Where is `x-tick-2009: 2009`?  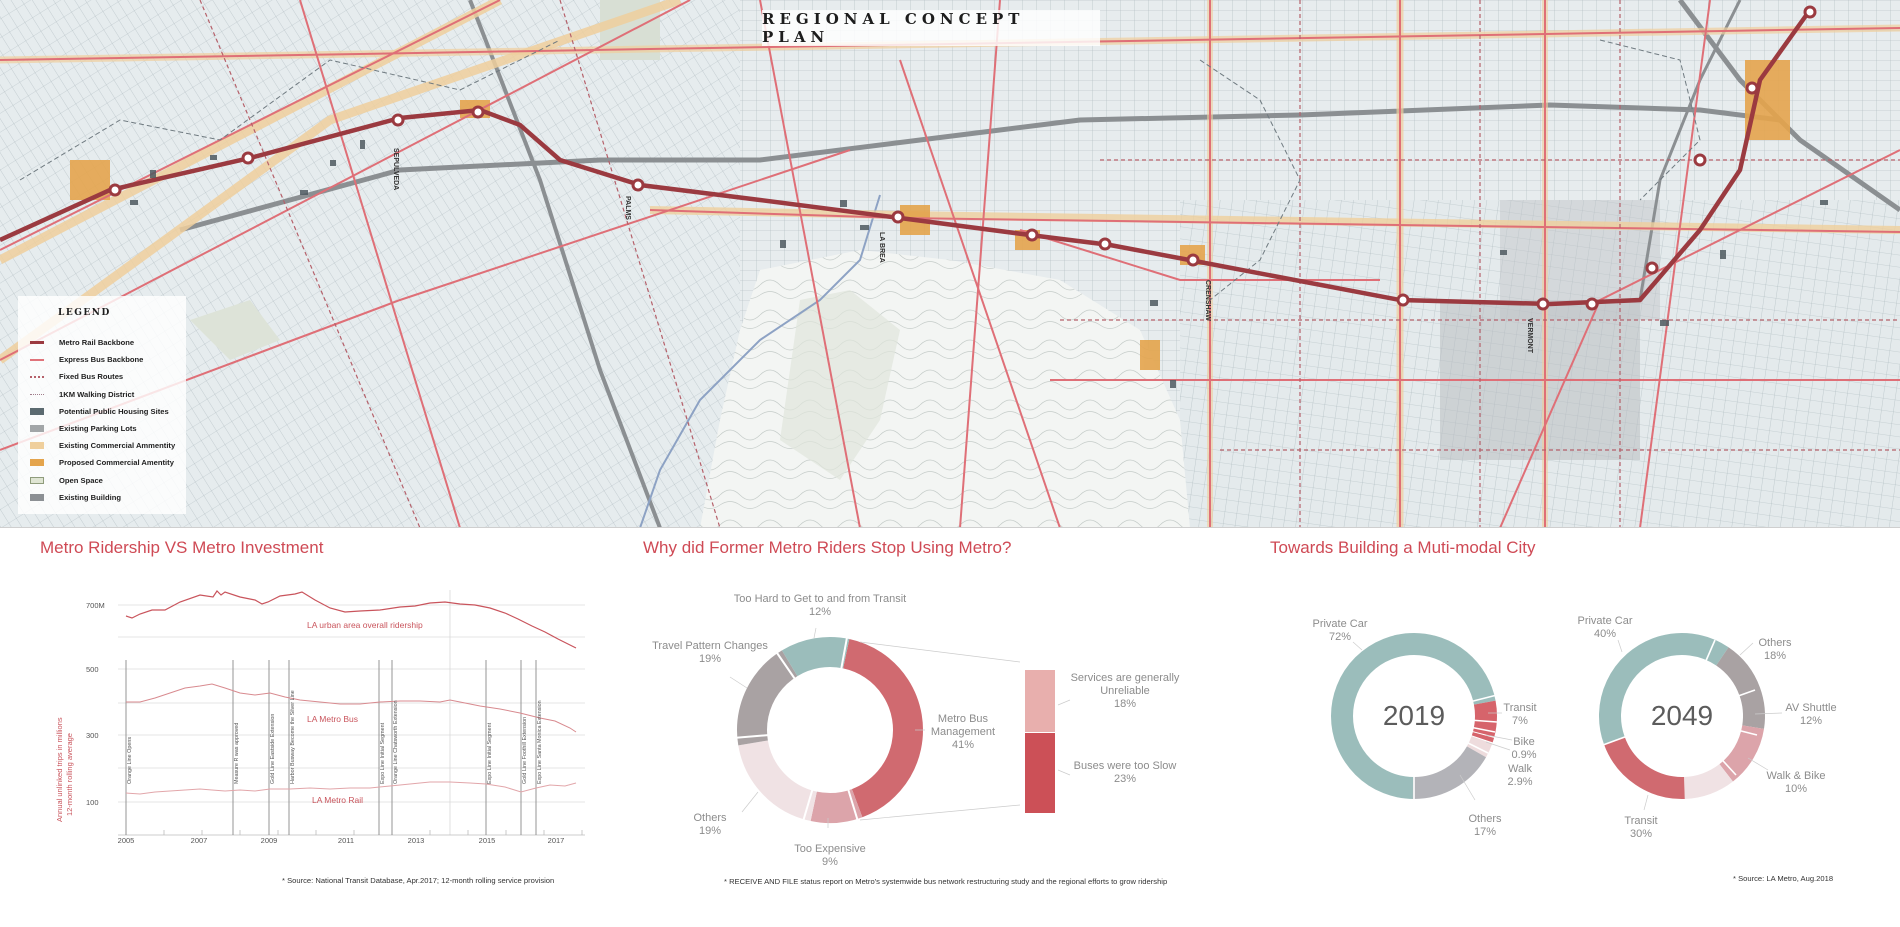 x-tick-2009: 2009 is located at coordinates (269, 840).